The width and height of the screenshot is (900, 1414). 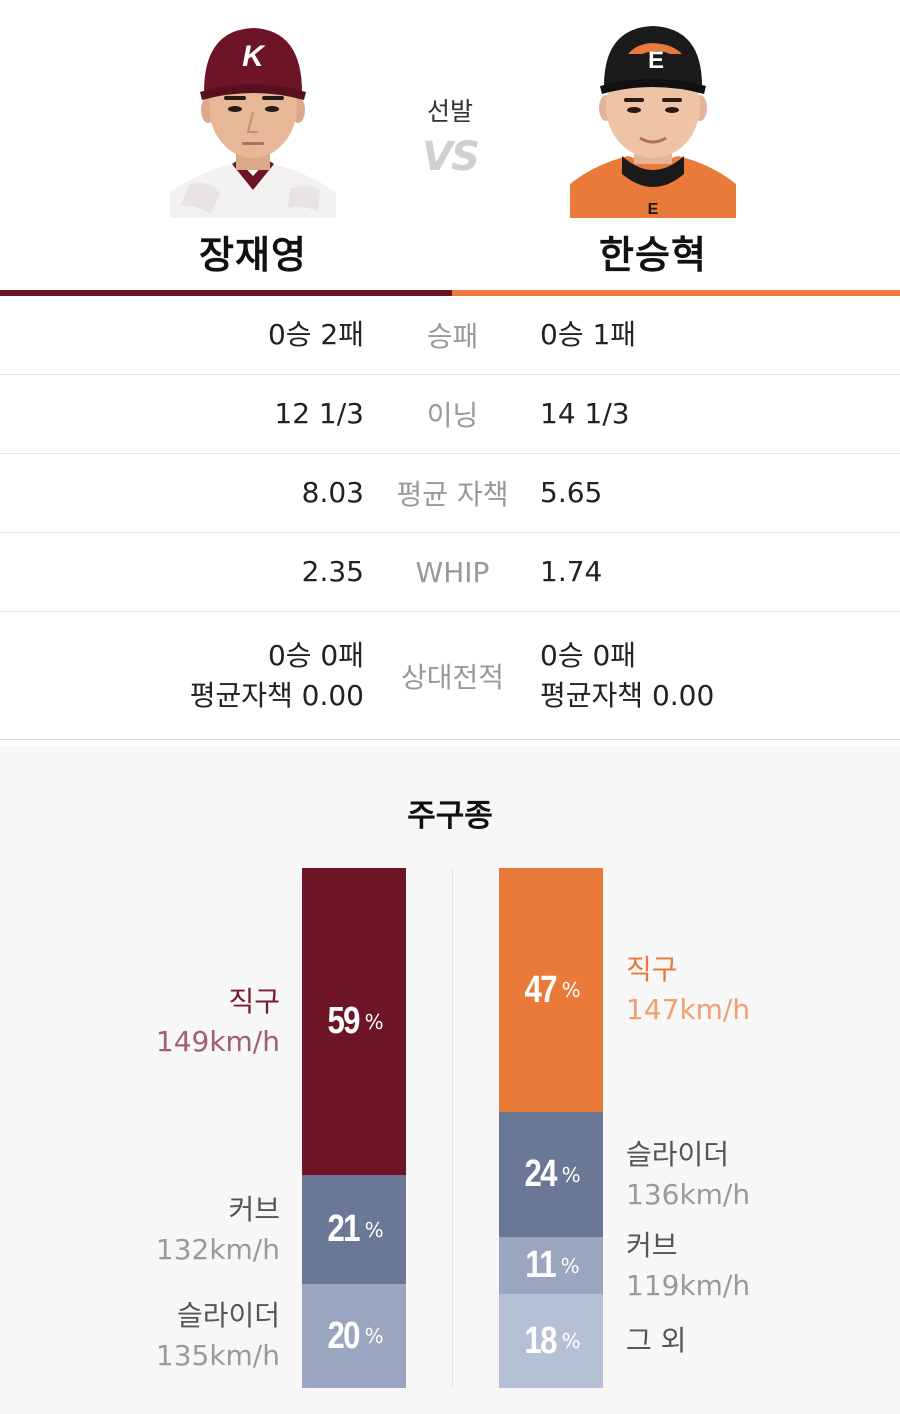 I want to click on pitch-divider, so click(x=452, y=1128).